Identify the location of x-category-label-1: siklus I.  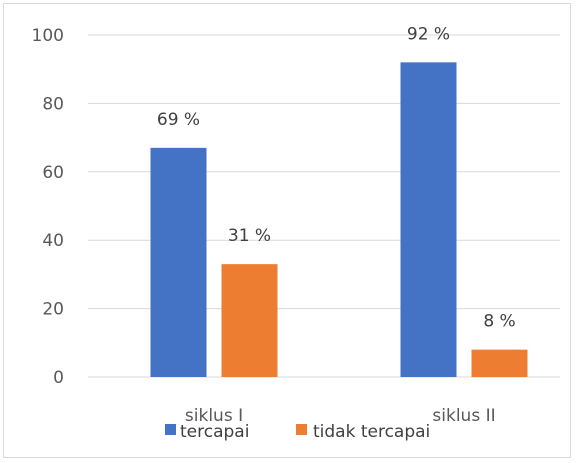
(214, 416).